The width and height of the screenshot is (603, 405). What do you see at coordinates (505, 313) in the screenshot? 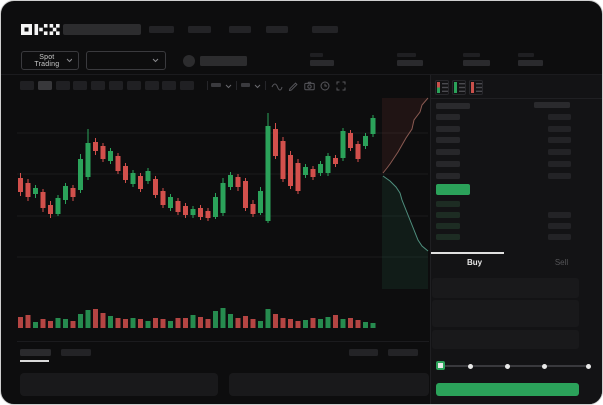
I see `price-field` at bounding box center [505, 313].